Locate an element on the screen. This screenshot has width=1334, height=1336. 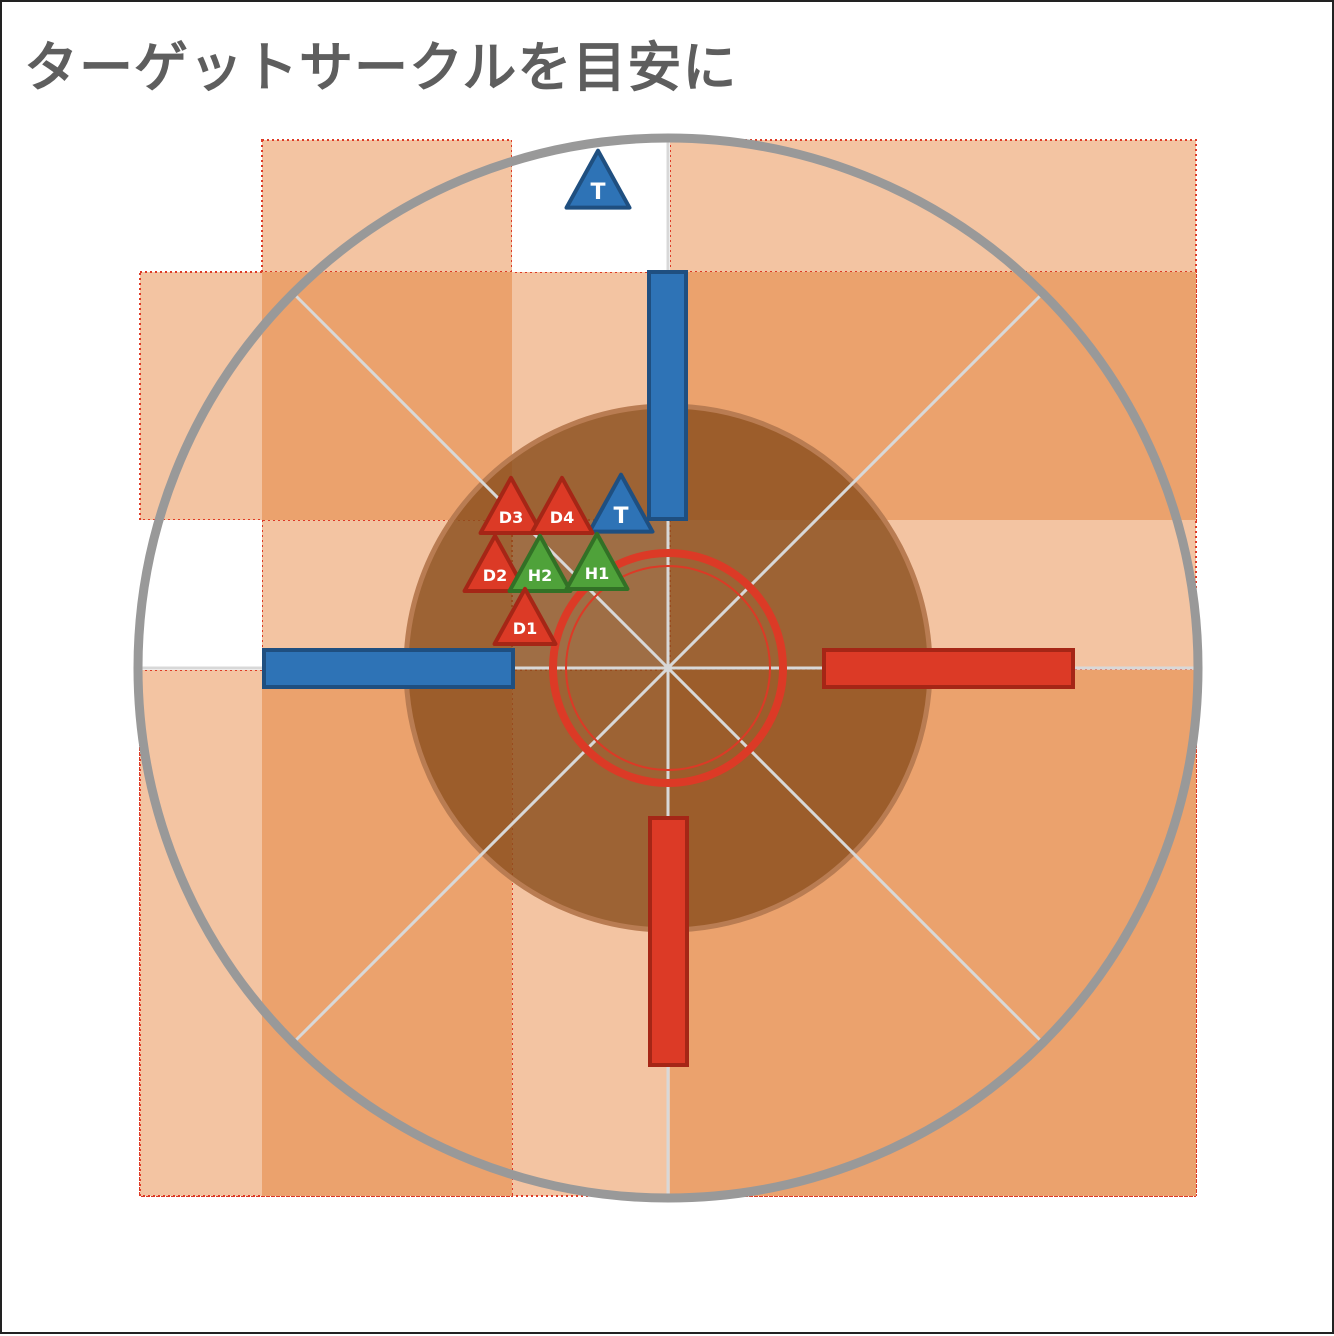
target-circle is located at coordinates (668, 668).